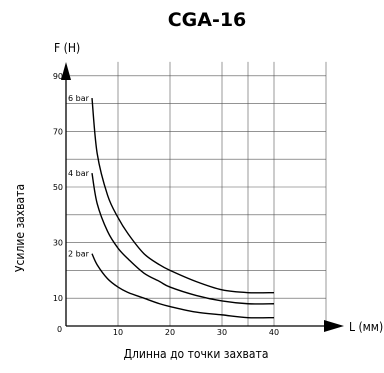 The height and width of the screenshot is (373, 384). I want to click on x-tick-label: 40, so click(274, 332).